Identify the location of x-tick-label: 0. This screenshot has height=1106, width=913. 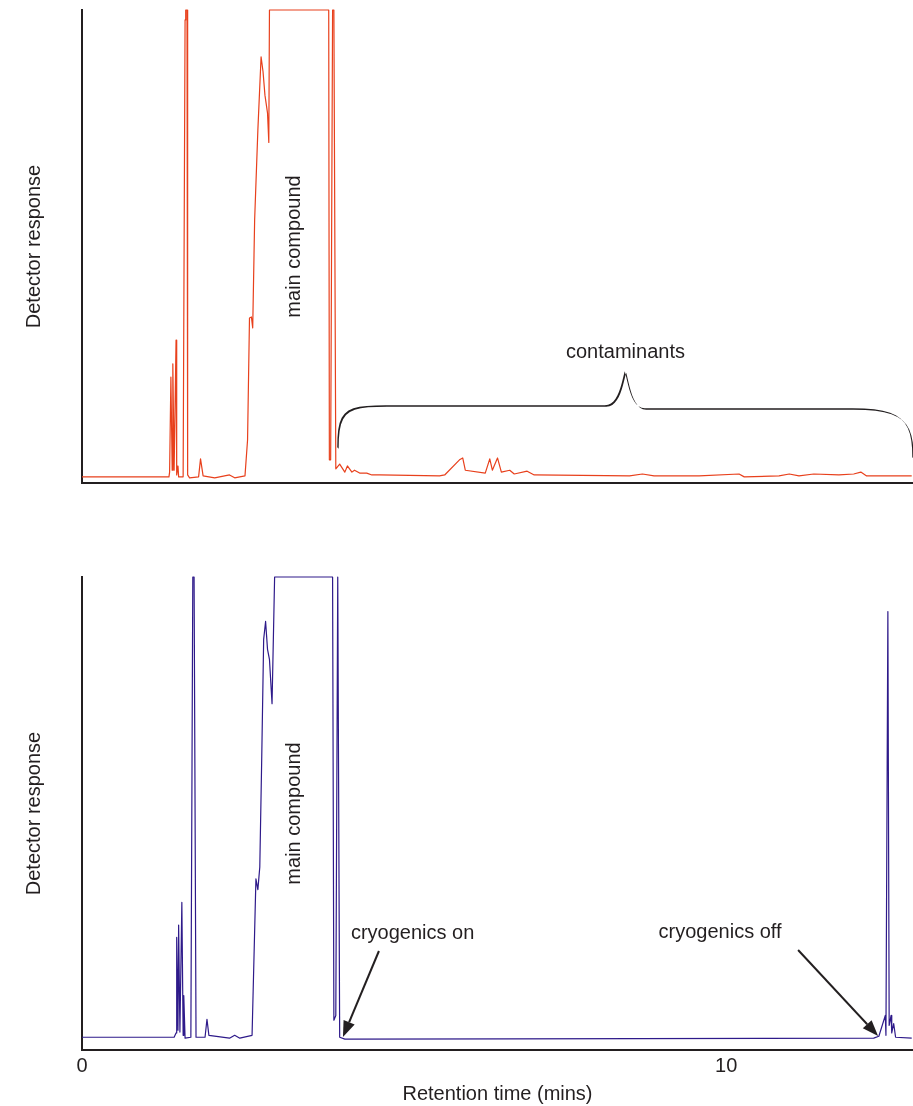
(82, 1064).